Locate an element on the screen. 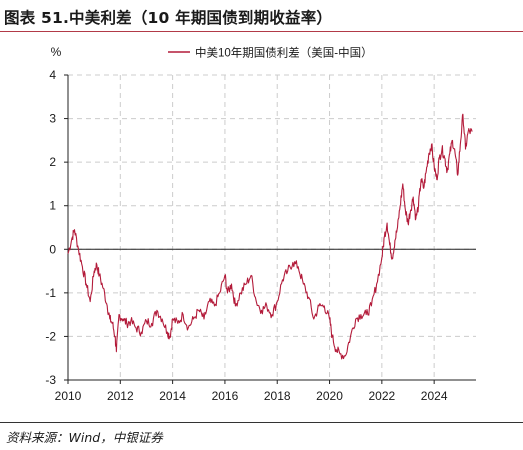  legend-label: 中美10年期国债利差（美国-中国） is located at coordinates (284, 53).